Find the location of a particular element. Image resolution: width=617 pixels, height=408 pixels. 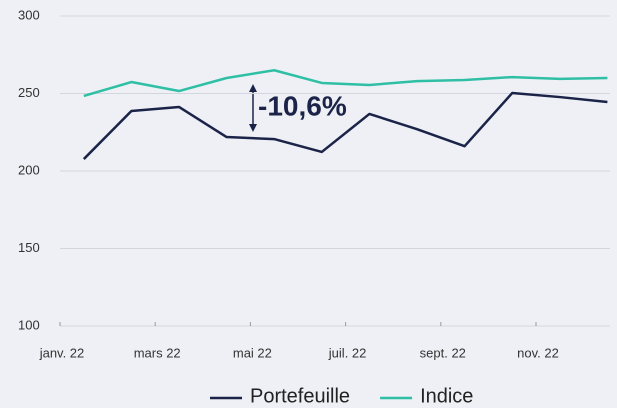

x-tick-label: mai 22 is located at coordinates (252, 352).